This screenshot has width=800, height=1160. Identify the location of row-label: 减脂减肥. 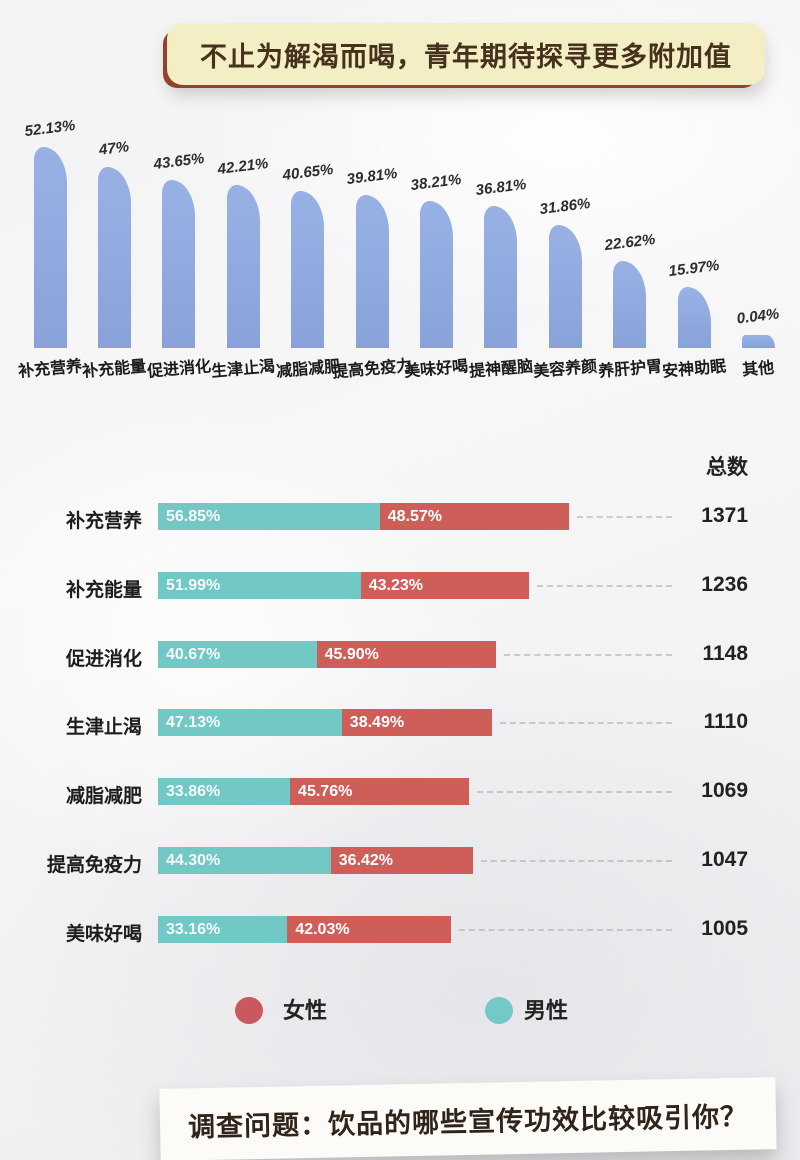
(103, 796).